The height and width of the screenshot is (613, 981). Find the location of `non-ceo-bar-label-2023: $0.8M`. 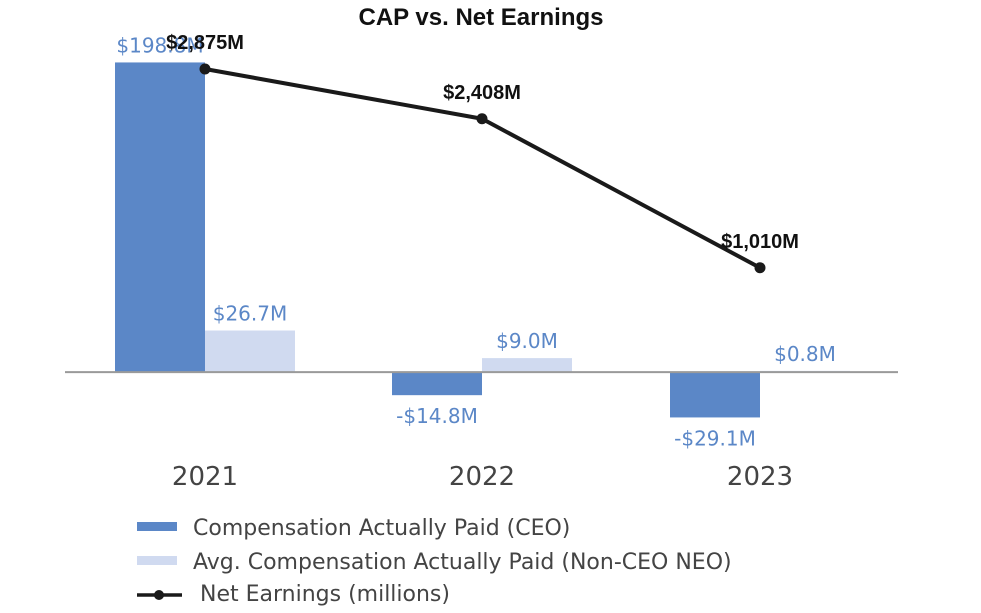

non-ceo-bar-label-2023: $0.8M is located at coordinates (805, 354).